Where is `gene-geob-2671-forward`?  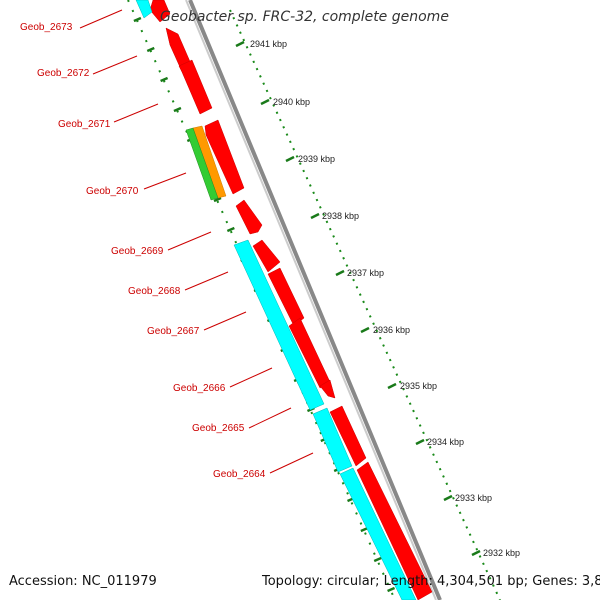
gene-geob-2671-forward is located at coordinates (195, 87).